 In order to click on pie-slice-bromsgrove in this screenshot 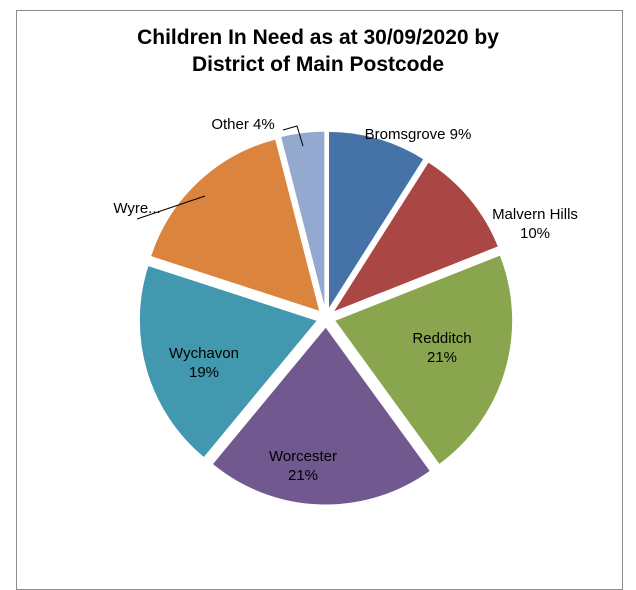, I will do `click(376, 221)`.